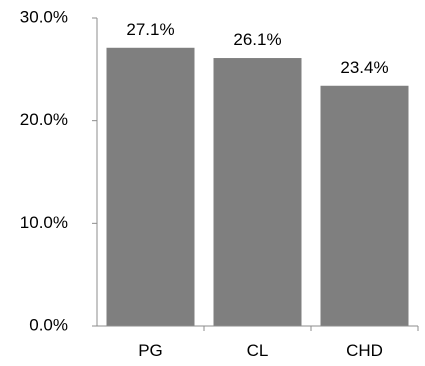 This screenshot has width=425, height=366. What do you see at coordinates (364, 350) in the screenshot?
I see `x-tick-label-chd: CHD` at bounding box center [364, 350].